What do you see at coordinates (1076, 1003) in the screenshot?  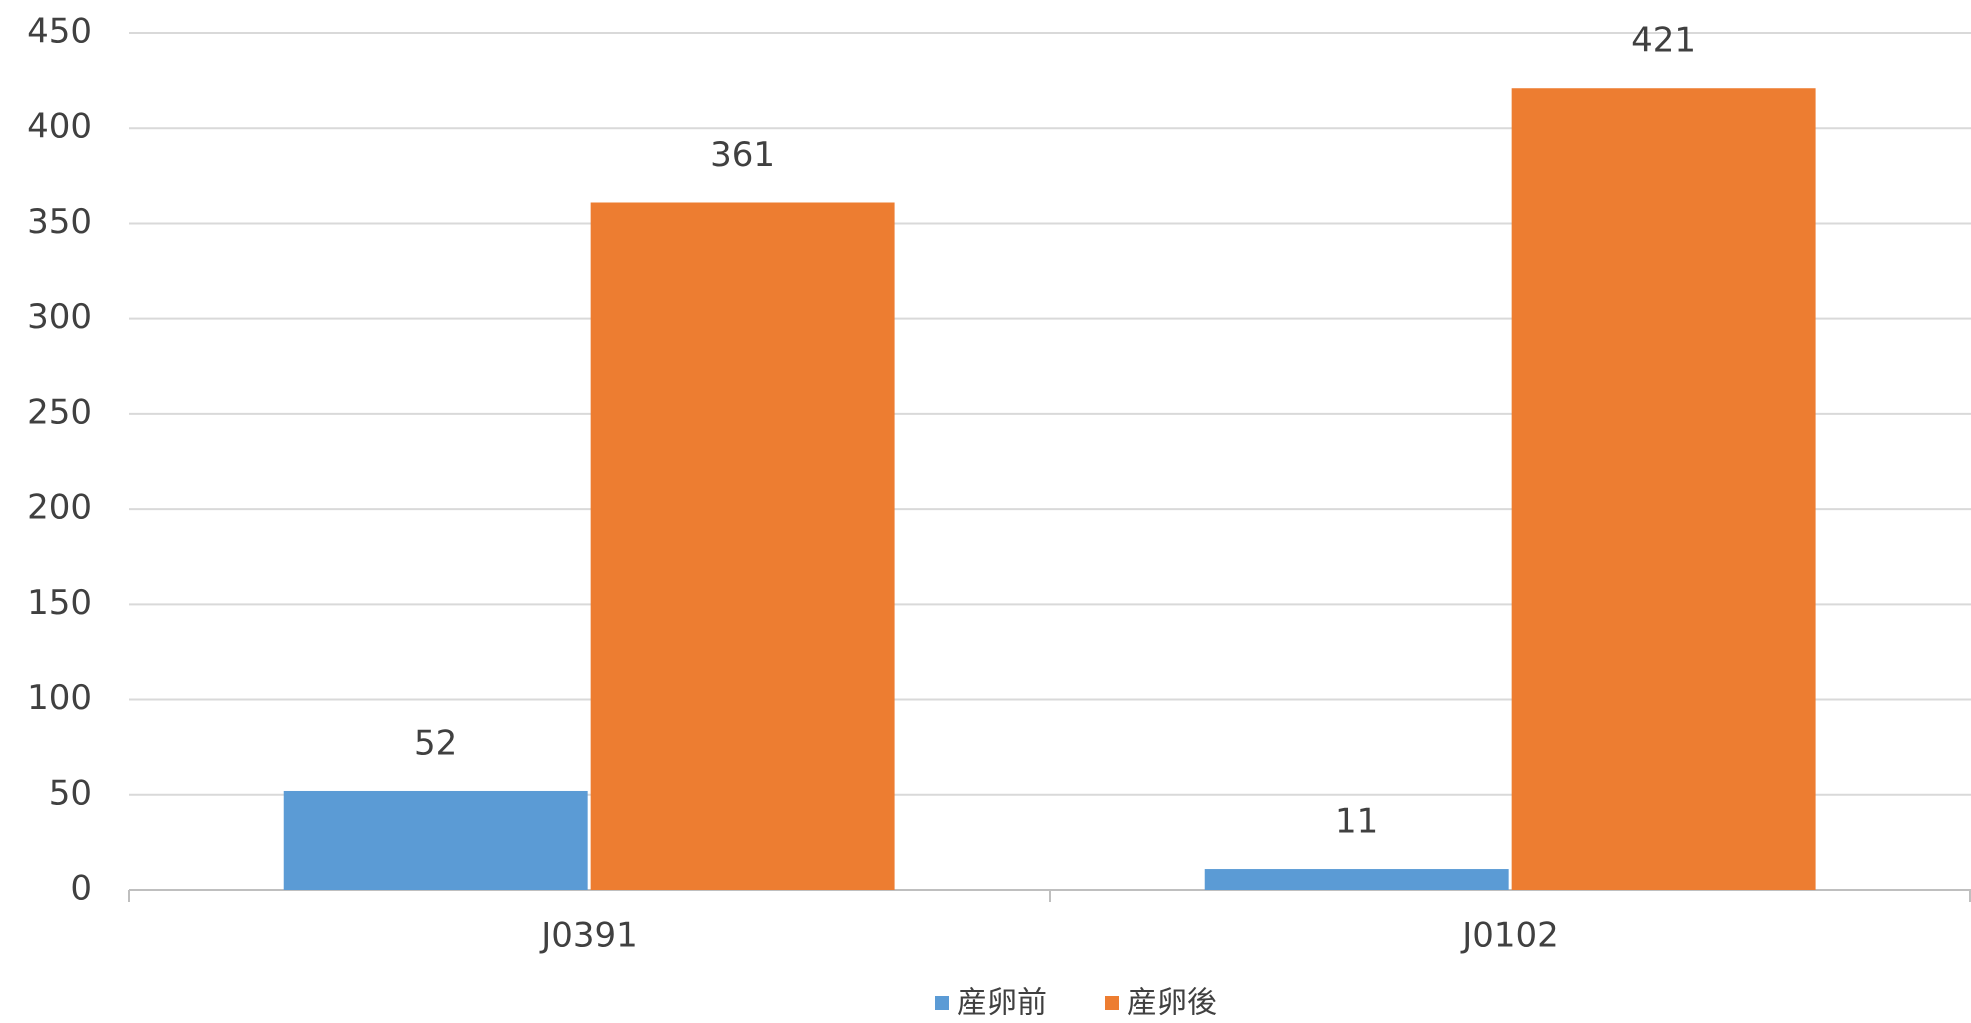 I see `legend: 産卵前 産卵後` at bounding box center [1076, 1003].